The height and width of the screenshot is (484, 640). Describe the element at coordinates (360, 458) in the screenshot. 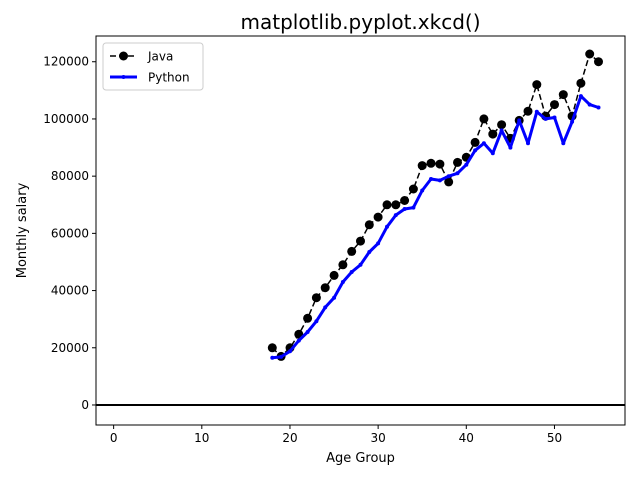

I see `x-axis-label: Age Group` at that location.